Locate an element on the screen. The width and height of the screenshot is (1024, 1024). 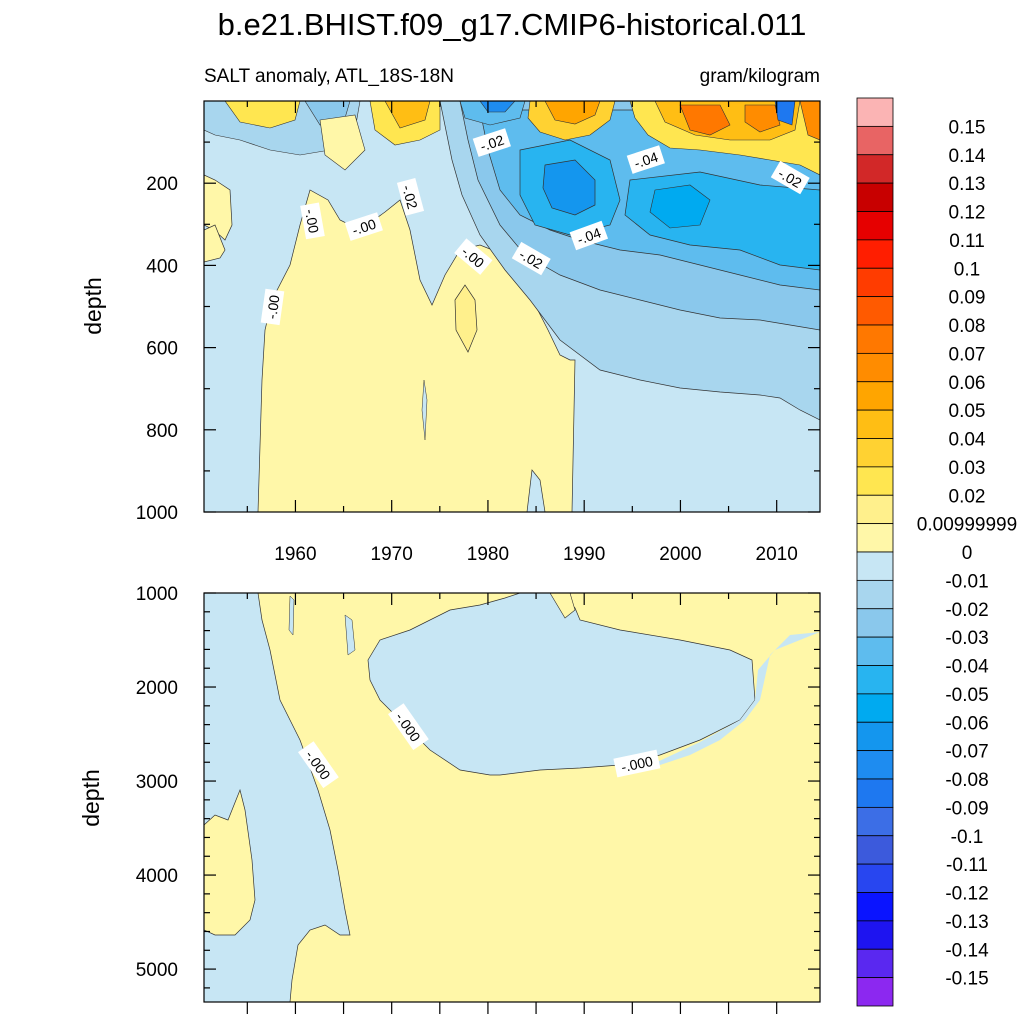
x-tick-label: 1990 is located at coordinates (584, 554).